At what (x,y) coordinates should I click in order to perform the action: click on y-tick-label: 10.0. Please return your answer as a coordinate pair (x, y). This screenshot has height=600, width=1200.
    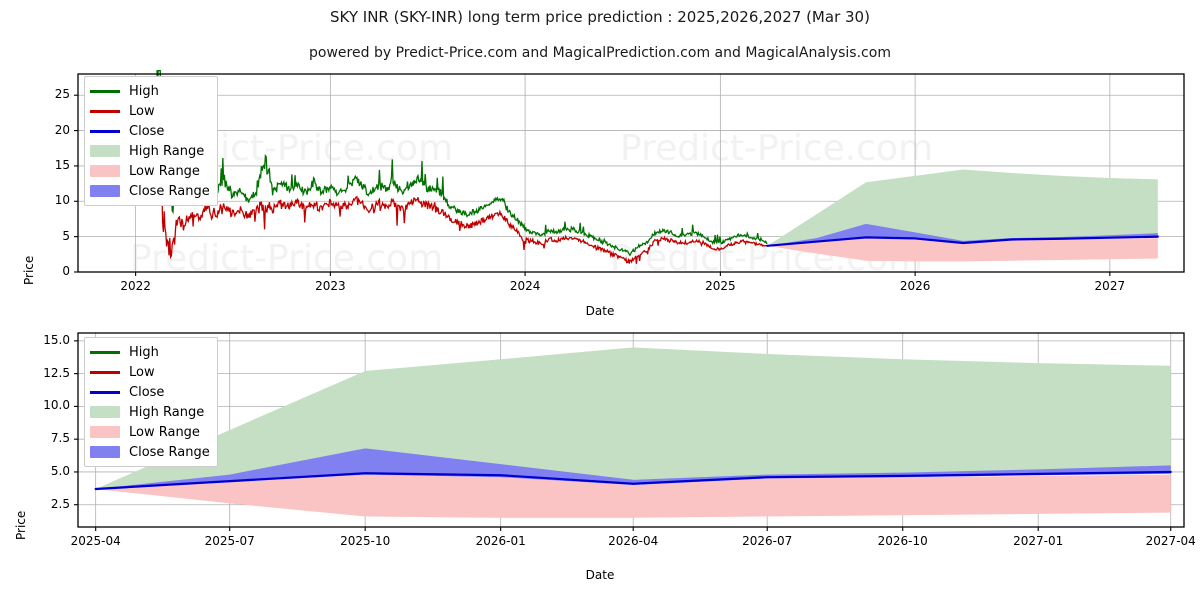
    Looking at the image, I should click on (56, 405).